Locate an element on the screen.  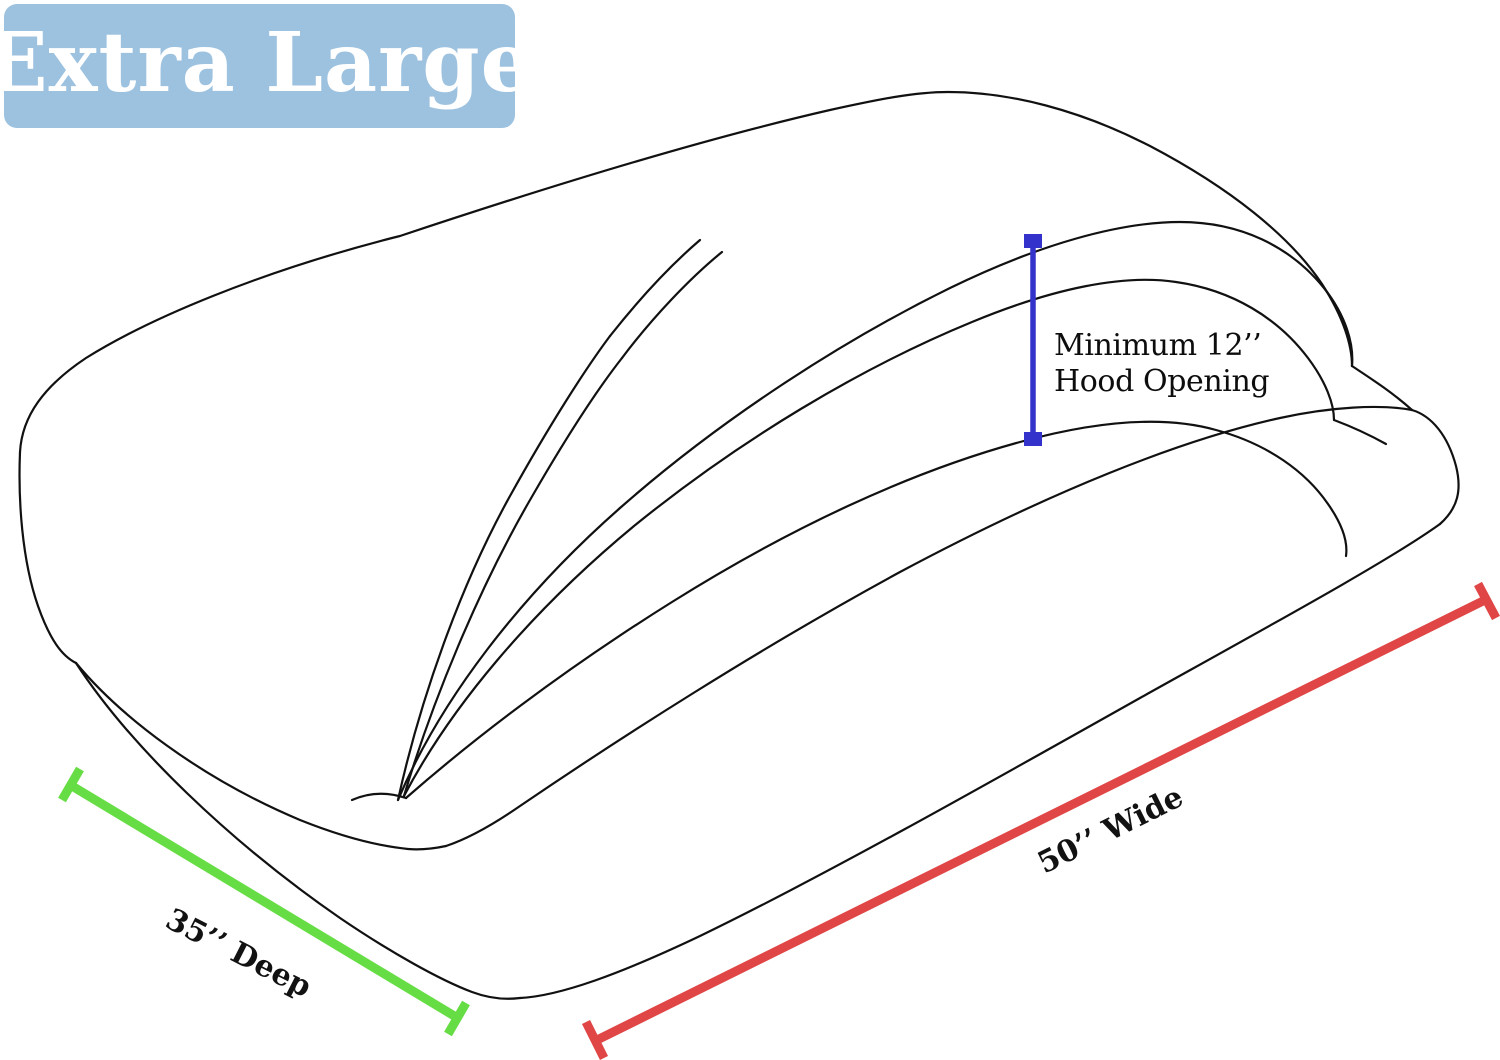
size-badge: Extra Large is located at coordinates (266, 66).